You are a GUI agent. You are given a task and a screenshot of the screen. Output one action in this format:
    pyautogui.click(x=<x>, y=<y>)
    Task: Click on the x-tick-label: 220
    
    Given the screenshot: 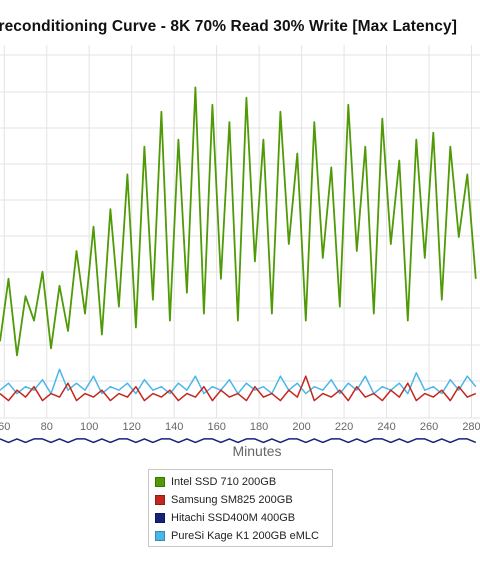 What is the action you would take?
    pyautogui.click(x=344, y=427)
    